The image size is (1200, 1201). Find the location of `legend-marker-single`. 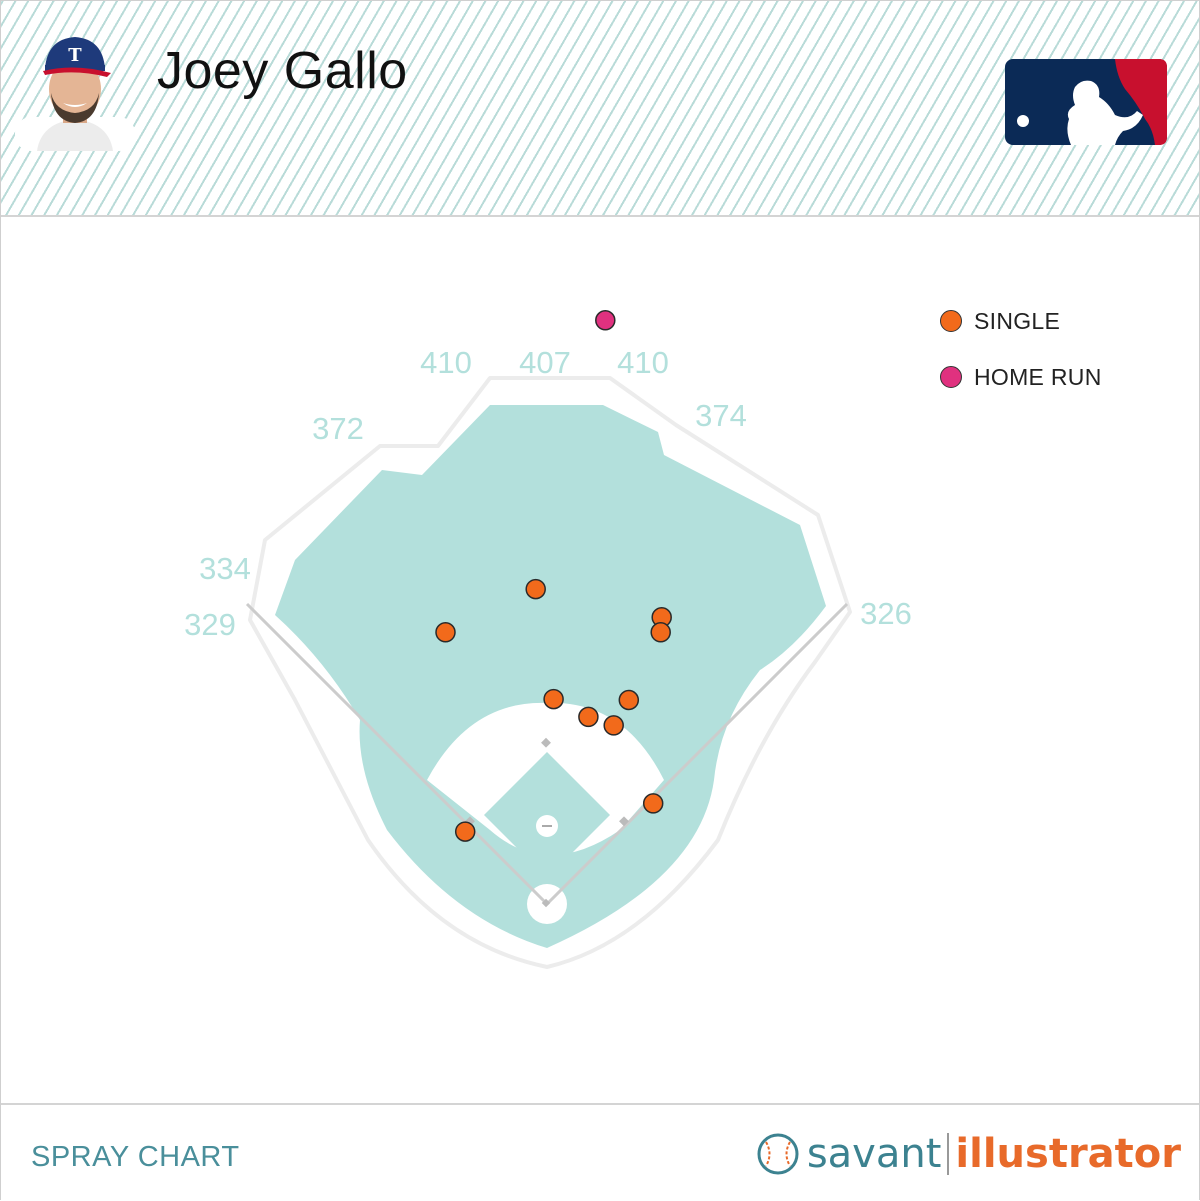

legend-marker-single is located at coordinates (951, 321).